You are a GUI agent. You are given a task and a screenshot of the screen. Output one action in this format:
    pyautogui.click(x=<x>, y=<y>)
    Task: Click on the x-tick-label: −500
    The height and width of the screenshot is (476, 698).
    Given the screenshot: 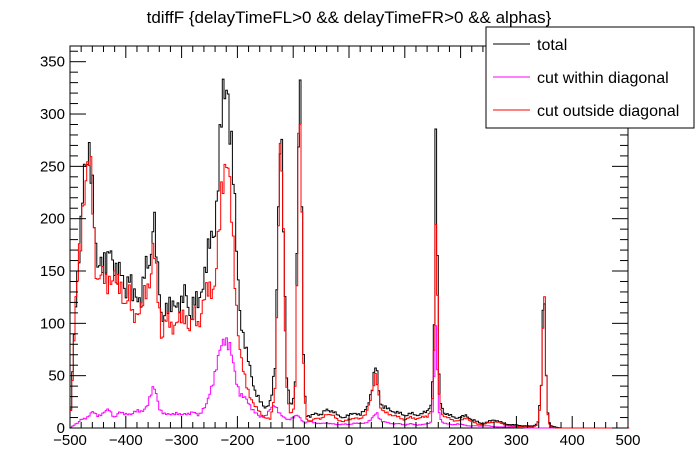 What is the action you would take?
    pyautogui.click(x=70, y=440)
    